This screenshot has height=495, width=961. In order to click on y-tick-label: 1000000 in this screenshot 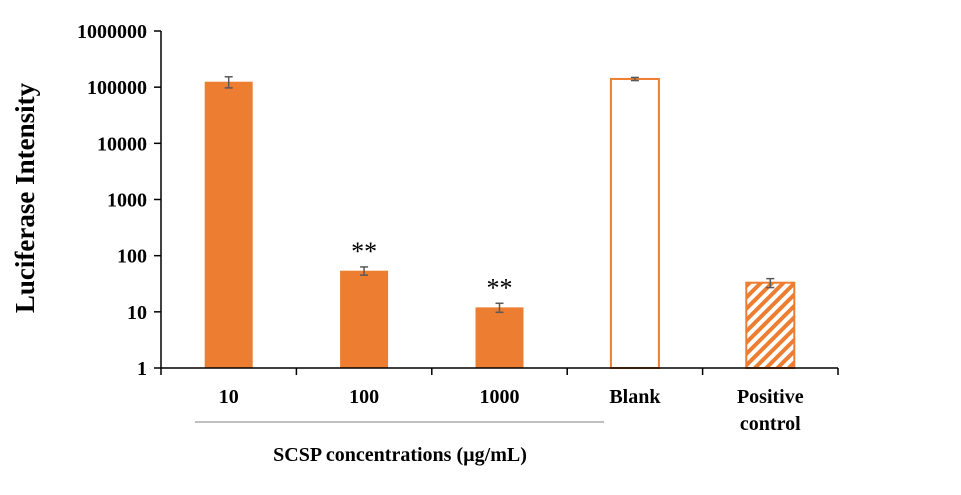, I will do `click(112, 32)`.